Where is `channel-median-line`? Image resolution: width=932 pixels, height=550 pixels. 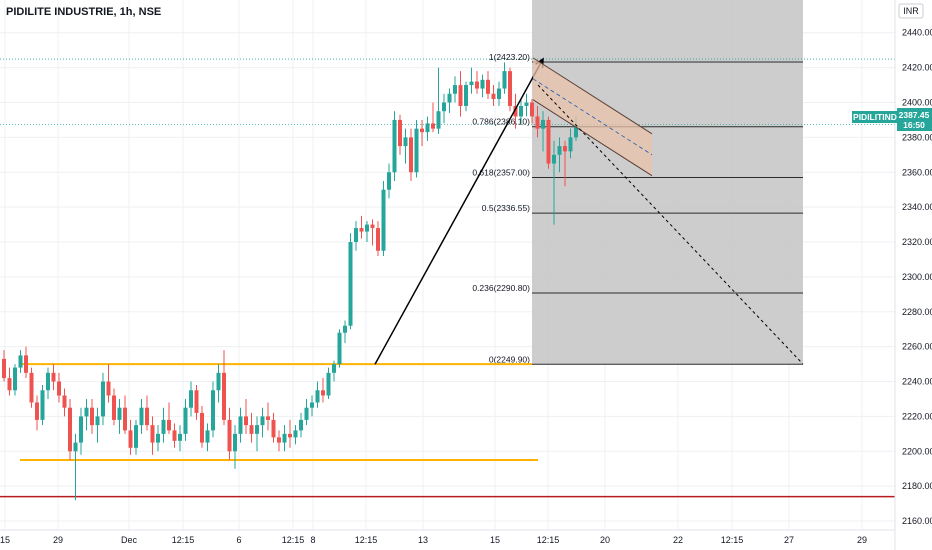 channel-median-line is located at coordinates (592, 117).